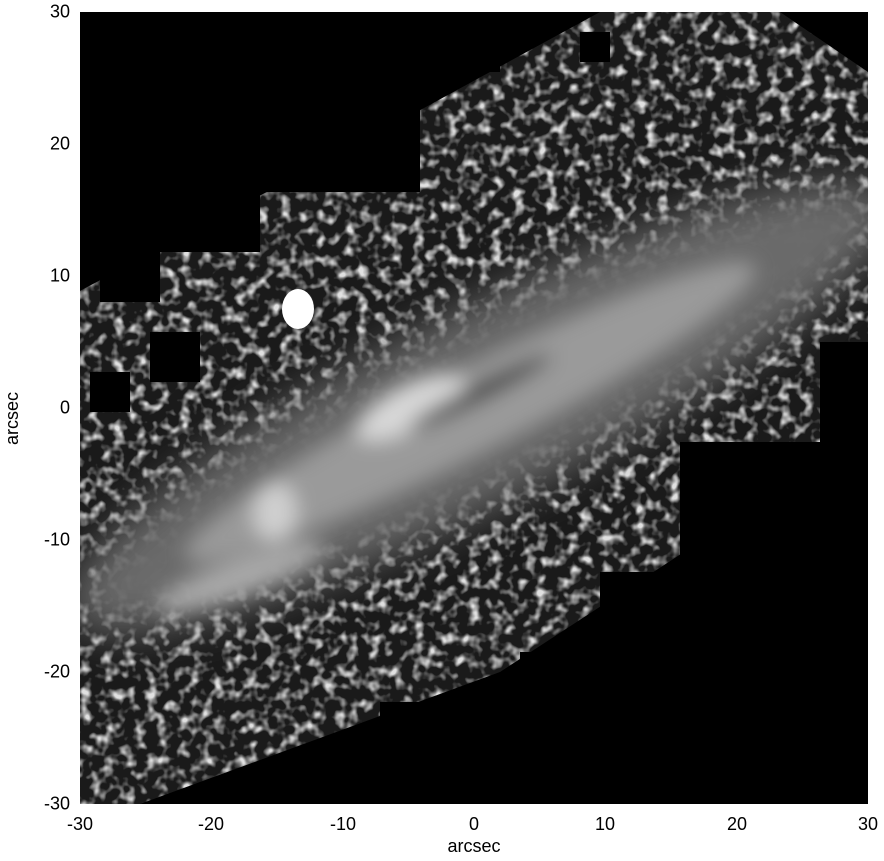  I want to click on x-axis-label: arcsec, so click(474, 846).